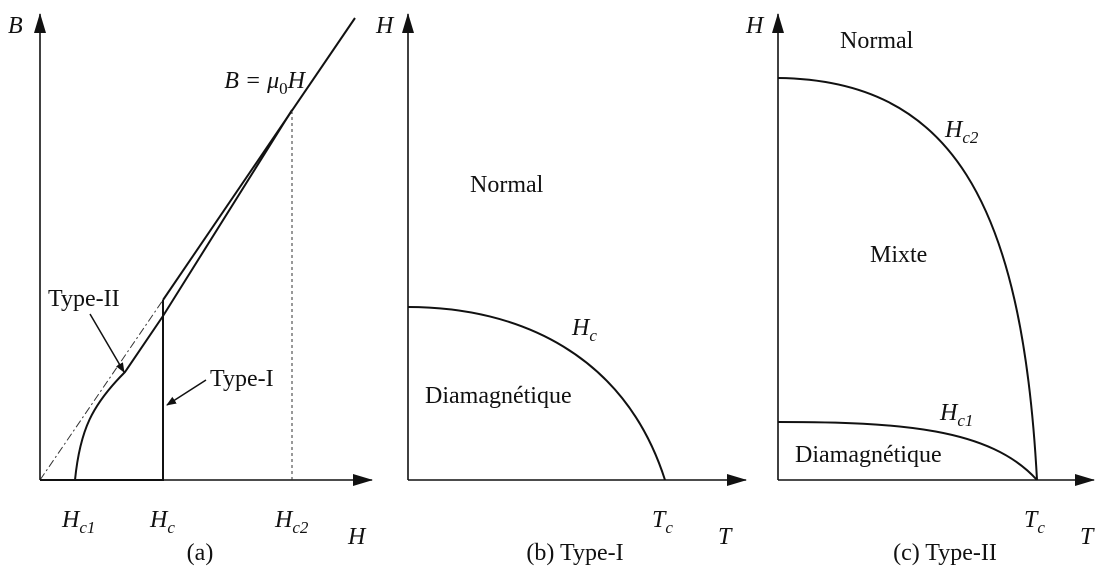  I want to click on text-part: 0, so click(283, 88).